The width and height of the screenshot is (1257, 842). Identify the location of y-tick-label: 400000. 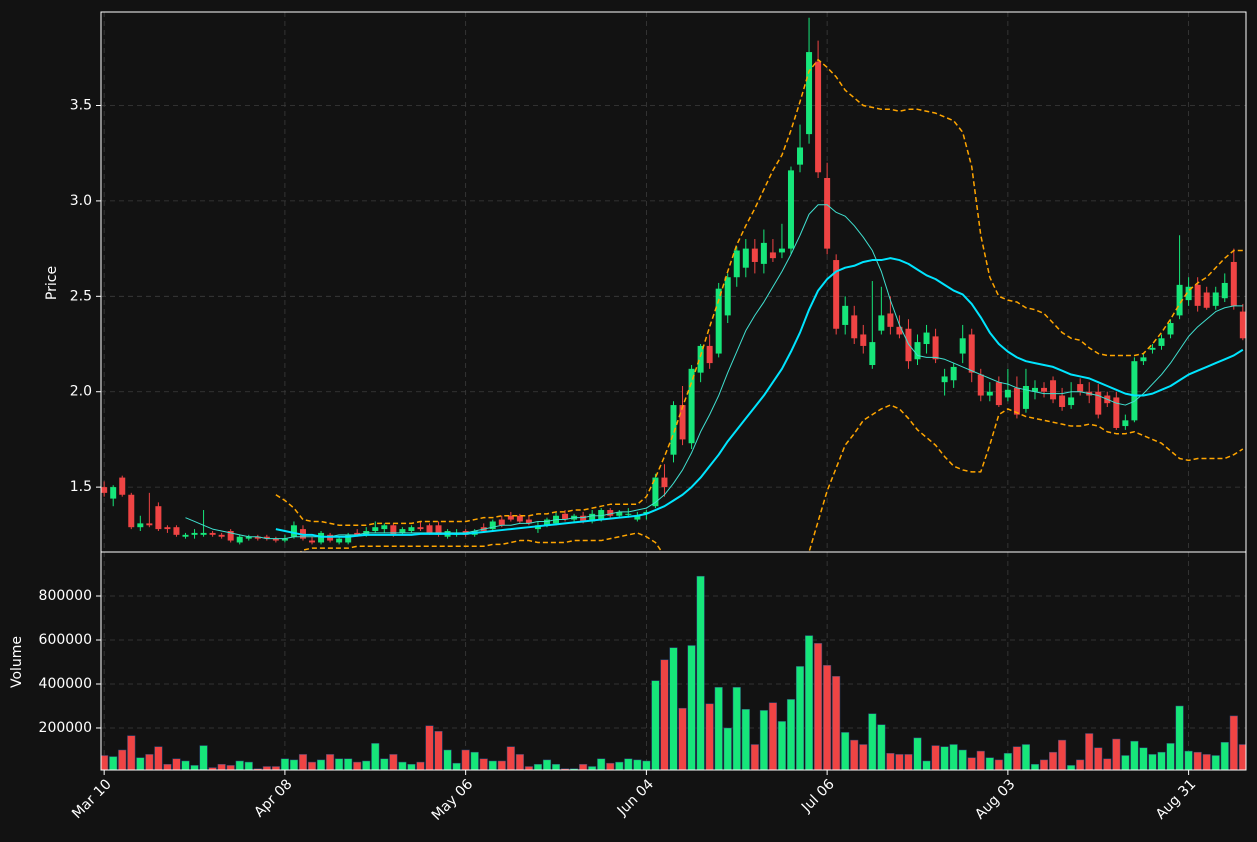
(65, 684).